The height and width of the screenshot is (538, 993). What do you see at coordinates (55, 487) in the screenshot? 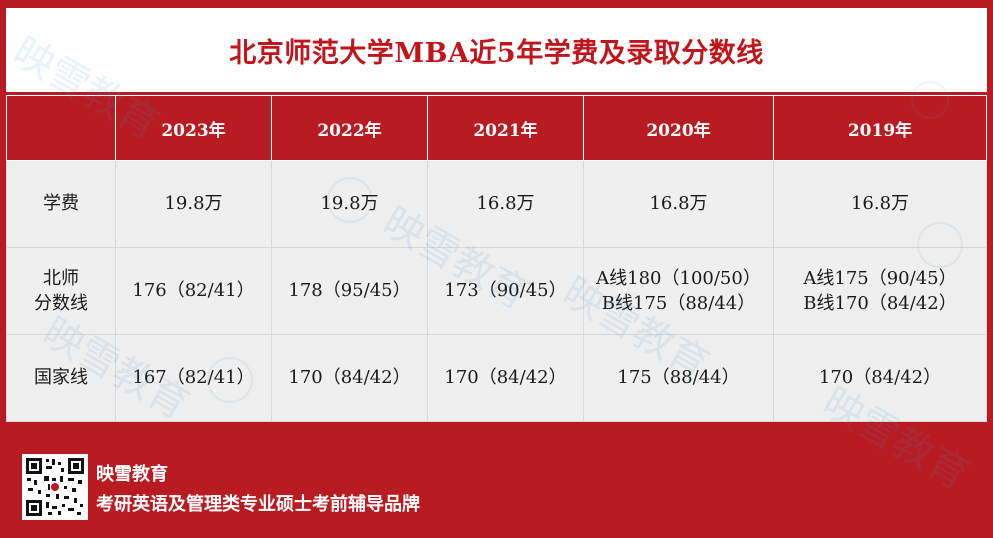
I see `qr-code-icon` at bounding box center [55, 487].